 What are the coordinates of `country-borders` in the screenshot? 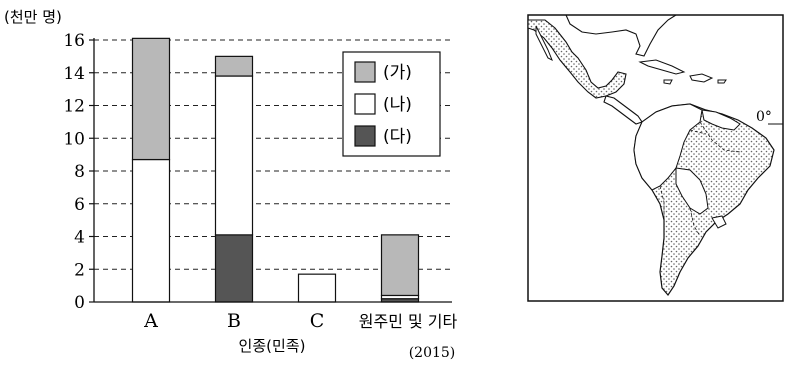 It's located at (700, 179).